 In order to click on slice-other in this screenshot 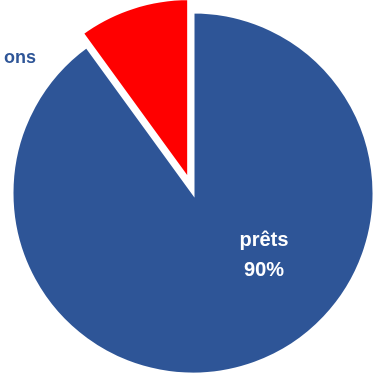, I will do `click(135, 92)`.